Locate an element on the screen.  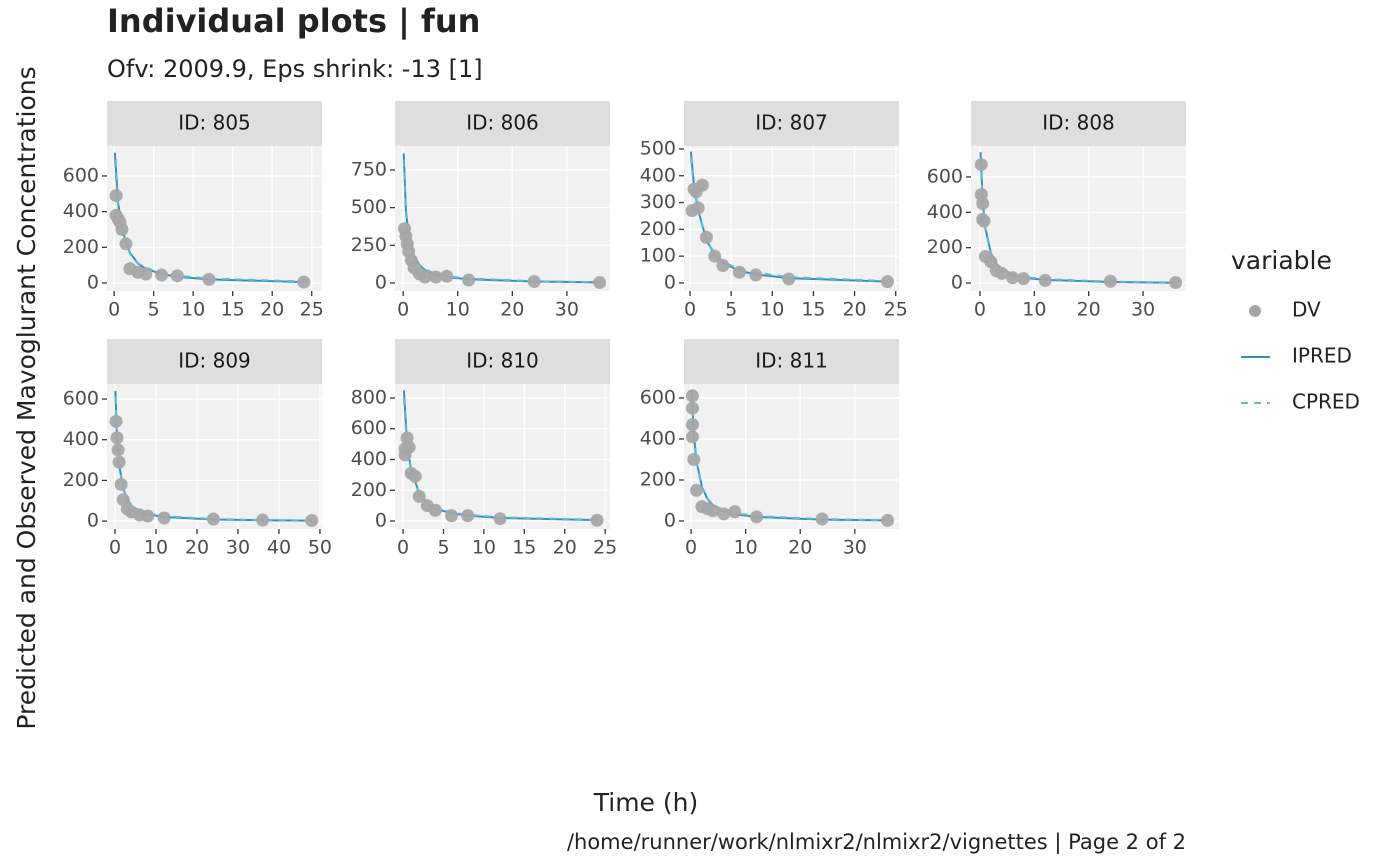
x-tick-label: 50 is located at coordinates (320, 548).